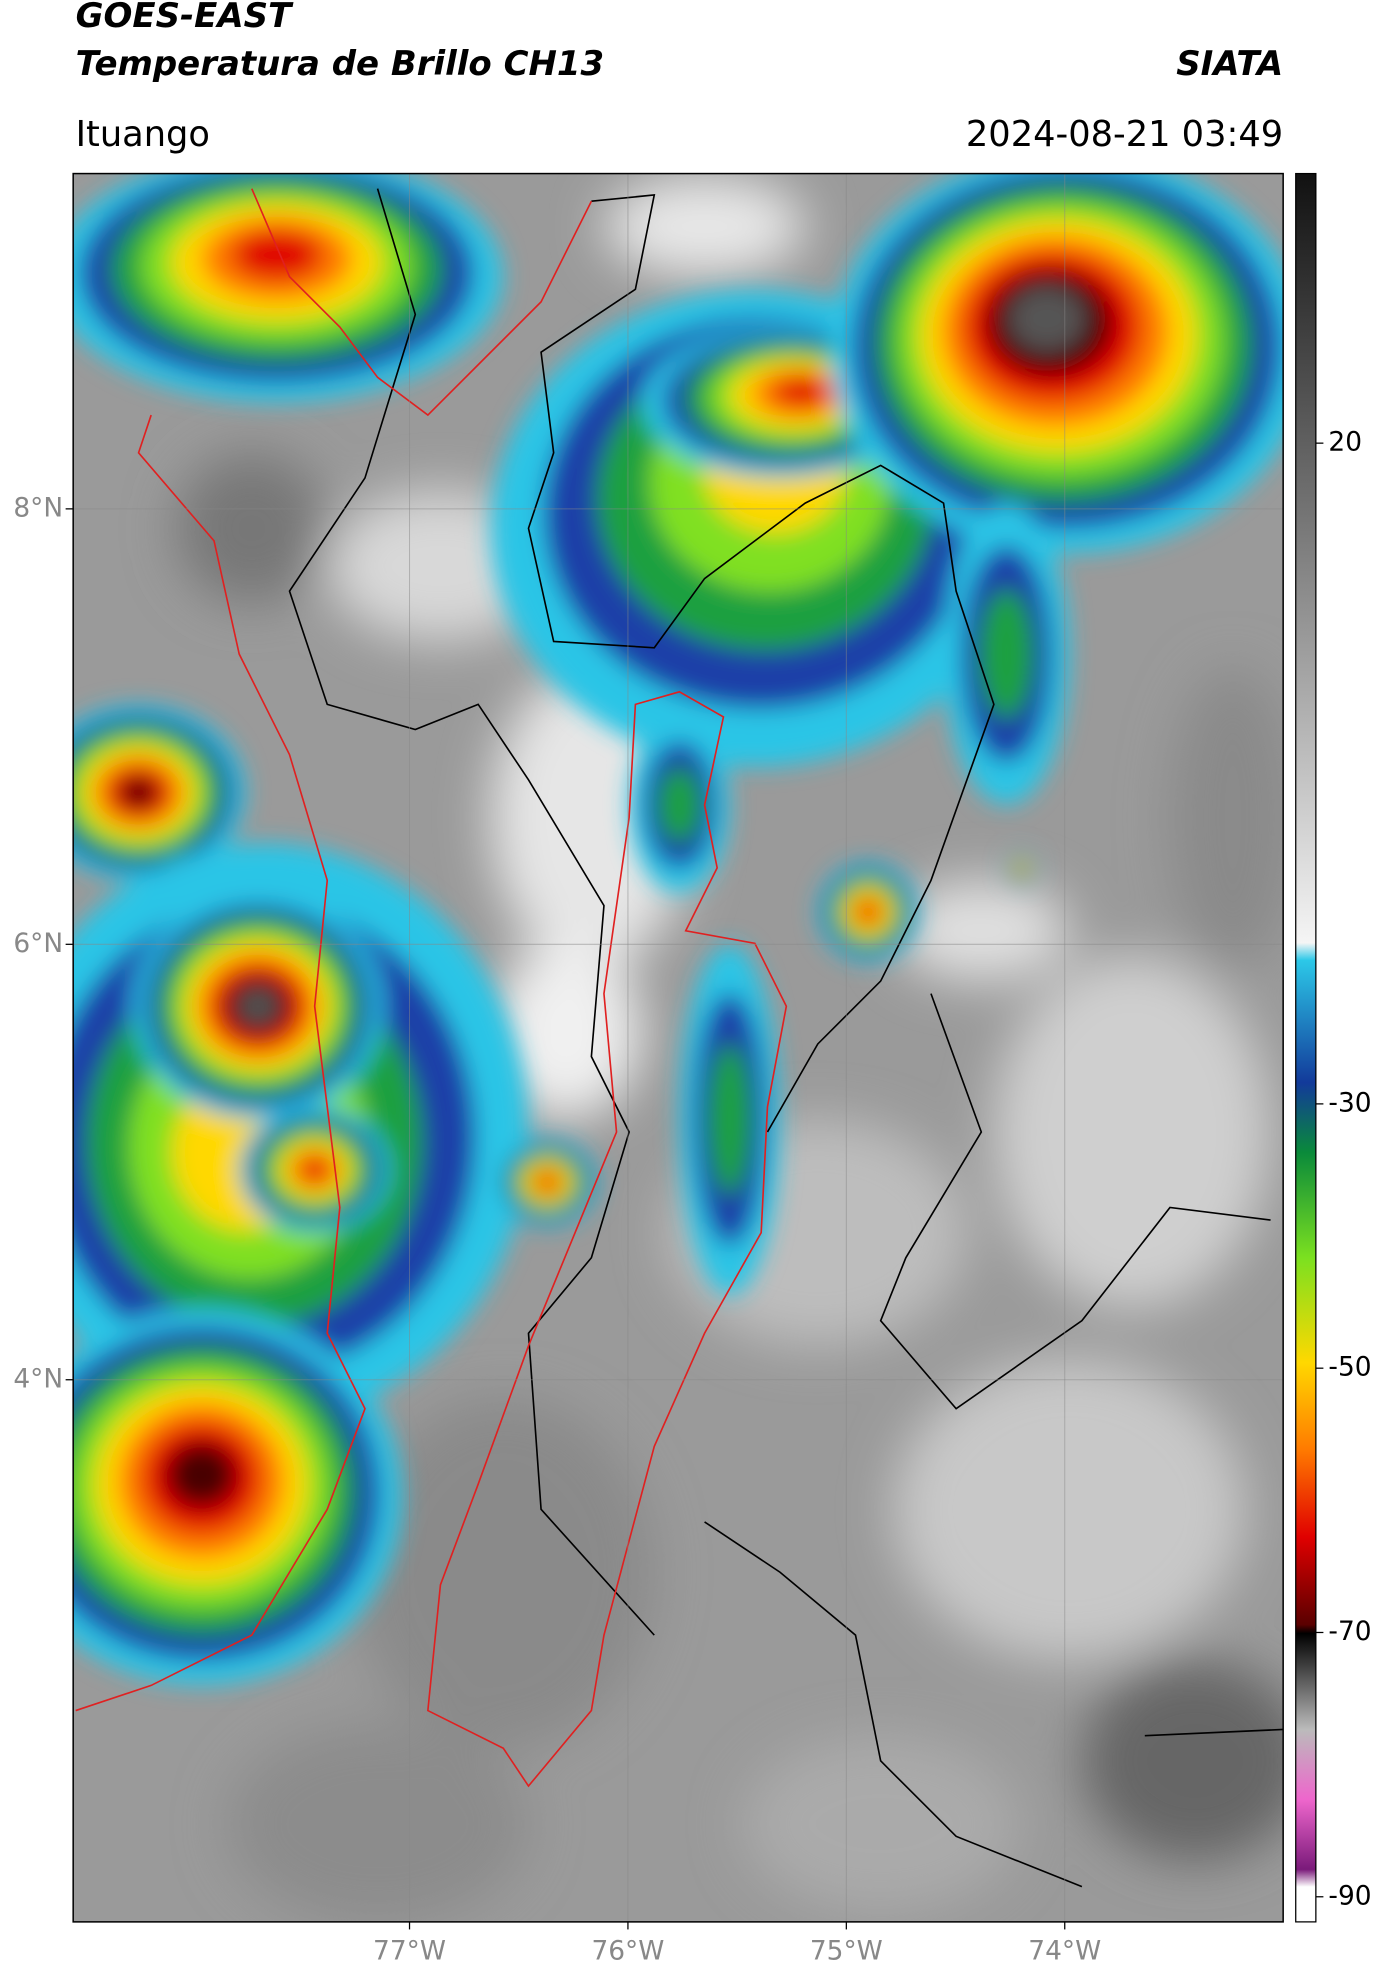  Describe the element at coordinates (1229, 64) in the screenshot. I see `source: SIATA` at that location.